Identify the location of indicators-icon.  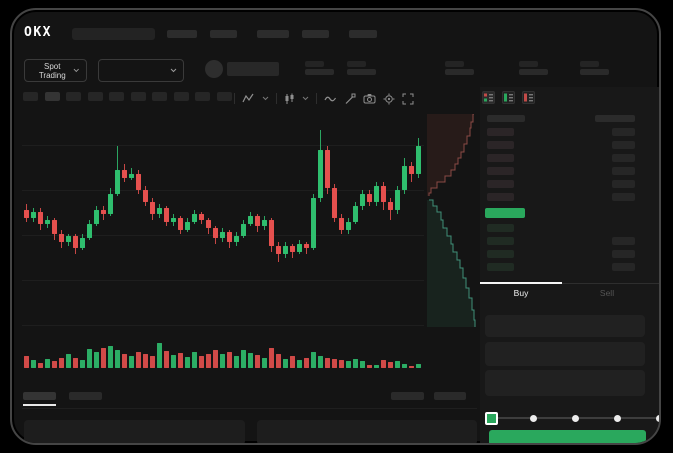
(248, 98).